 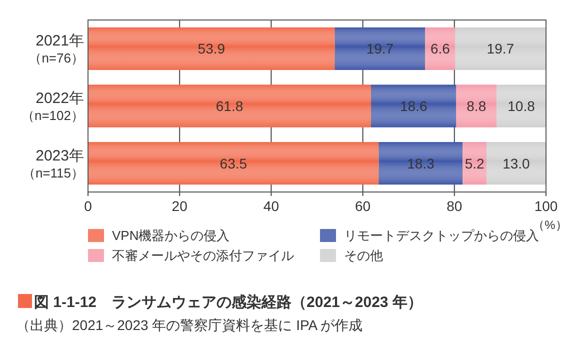 I want to click on category-label: 2023年（n=115）, so click(x=53, y=163).